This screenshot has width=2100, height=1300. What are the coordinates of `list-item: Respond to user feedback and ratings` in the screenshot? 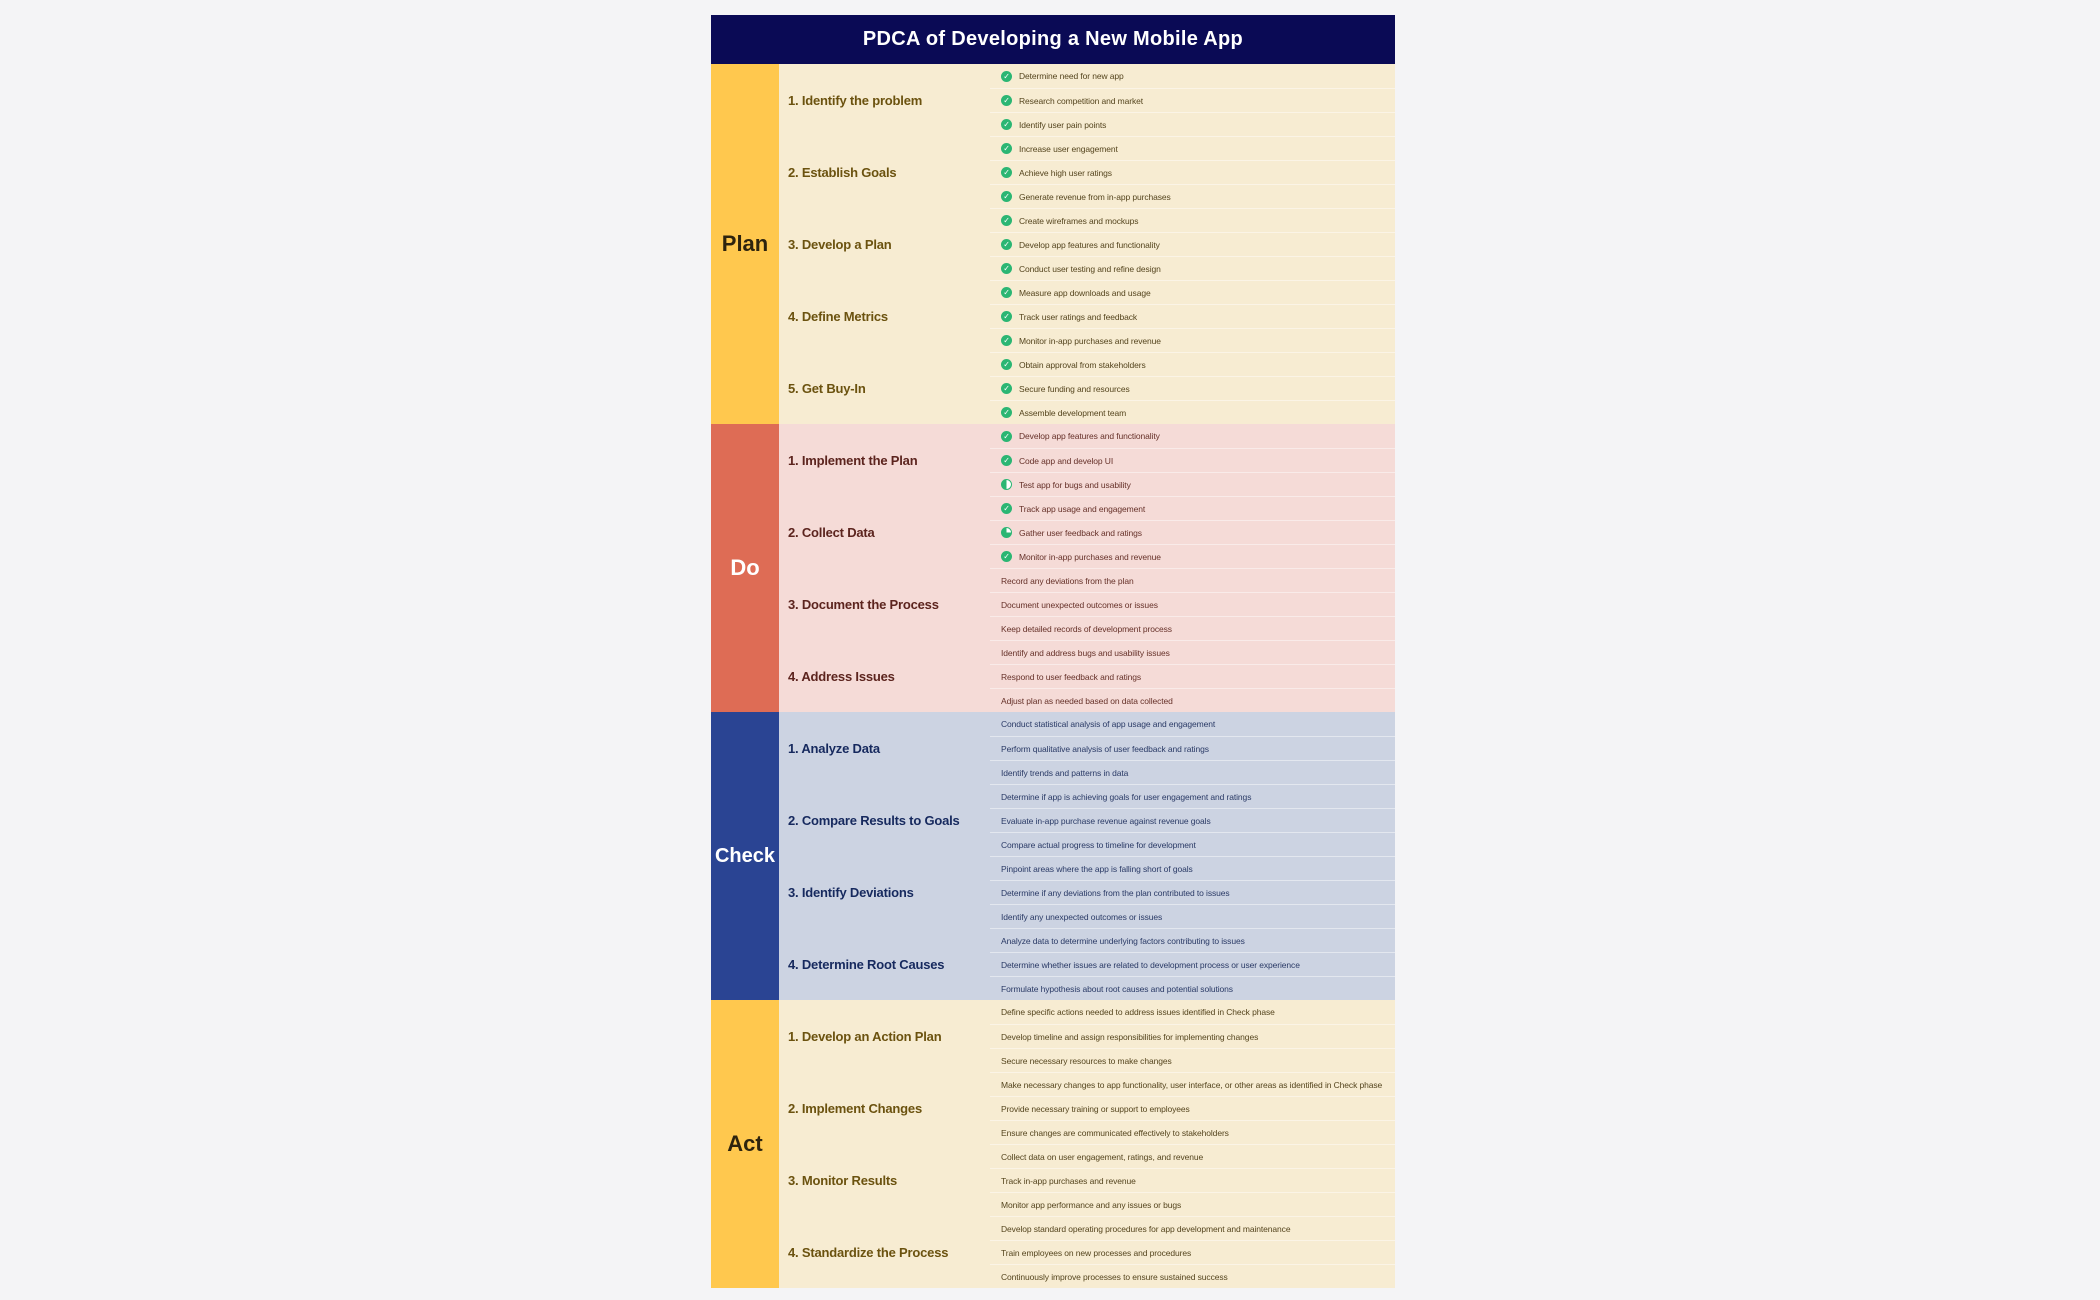 It's located at (1192, 676).